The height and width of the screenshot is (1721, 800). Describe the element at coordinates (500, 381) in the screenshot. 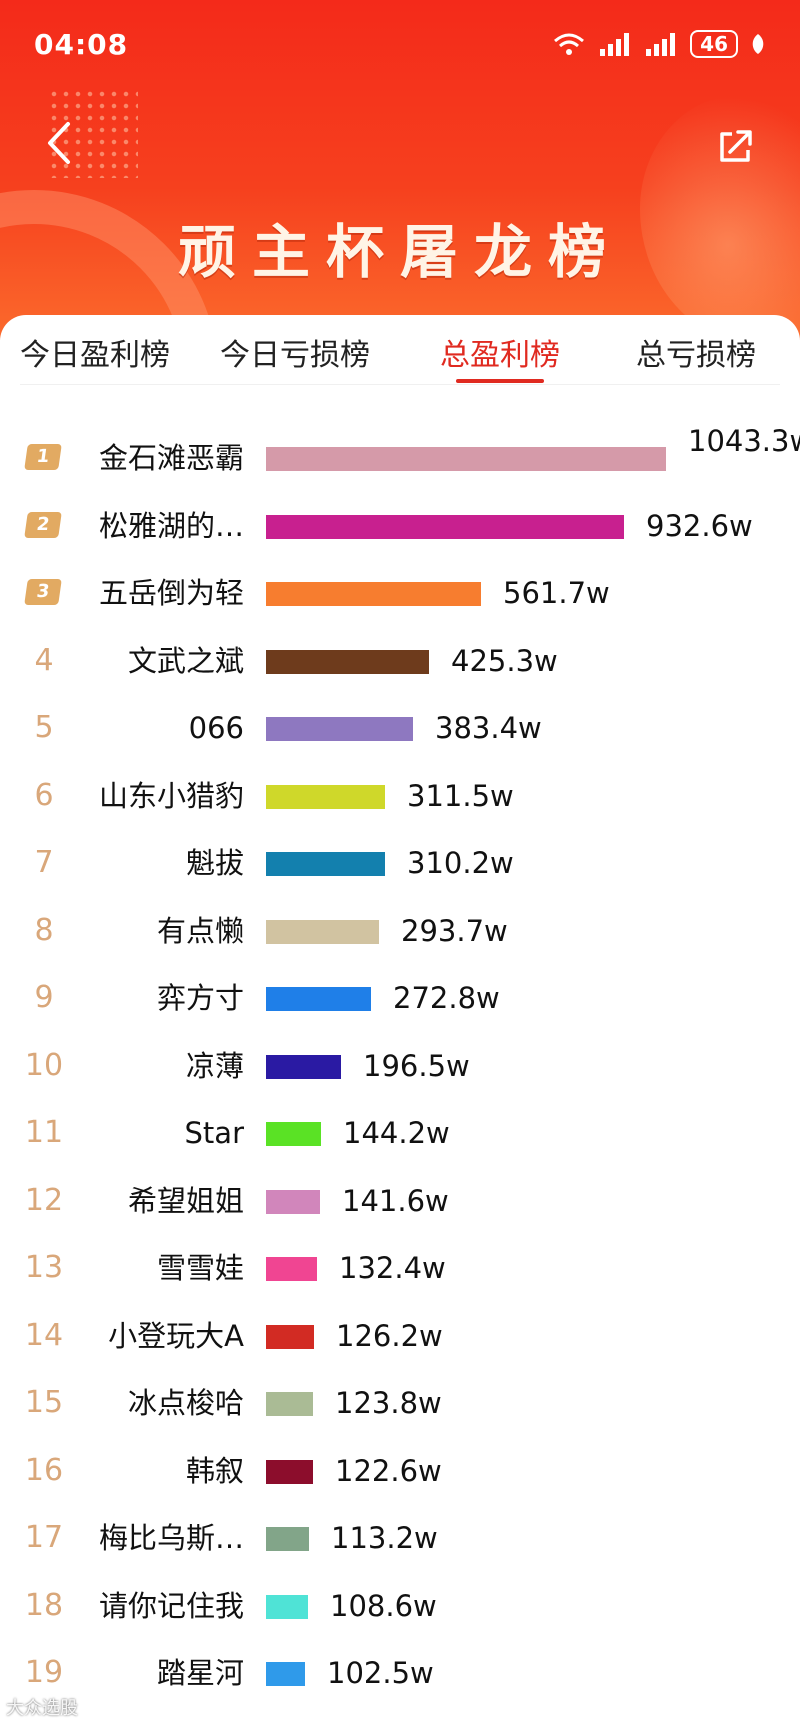

I see `active-tab-indicator` at that location.